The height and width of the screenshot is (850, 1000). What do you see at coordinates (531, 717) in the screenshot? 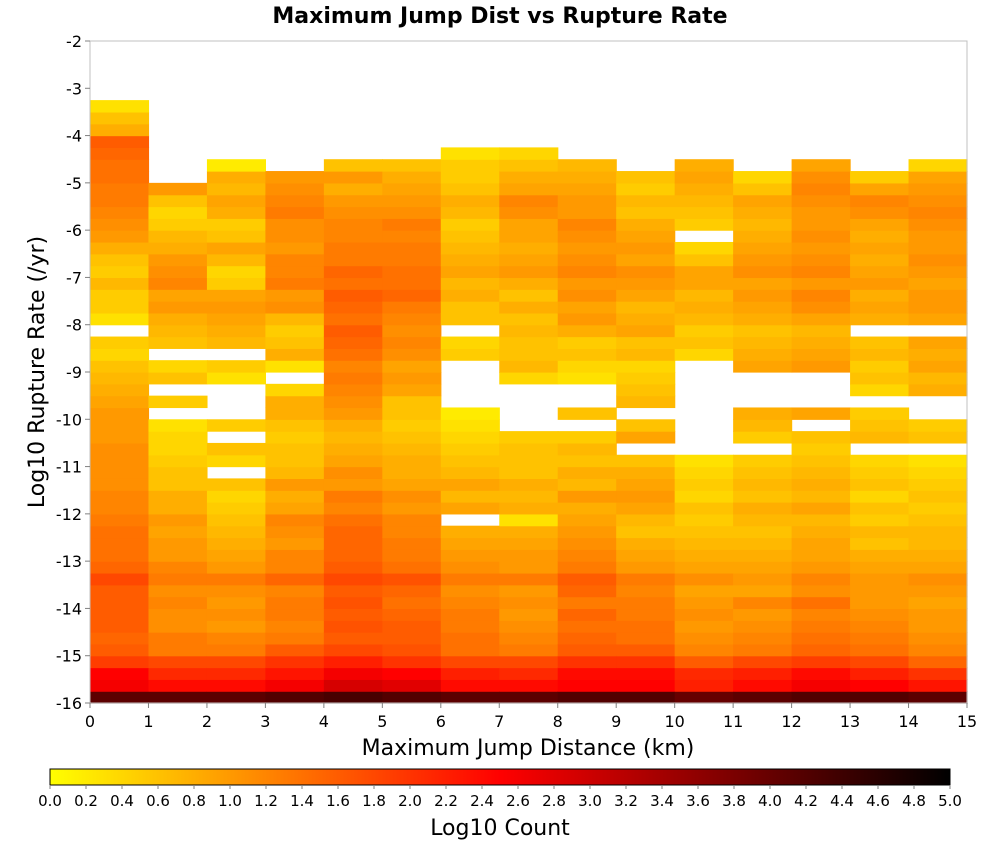
I see `x-axis-ticks: 0 1 2 3 4 5 6 7 8 9 10 11 12 13 14 15` at bounding box center [531, 717].